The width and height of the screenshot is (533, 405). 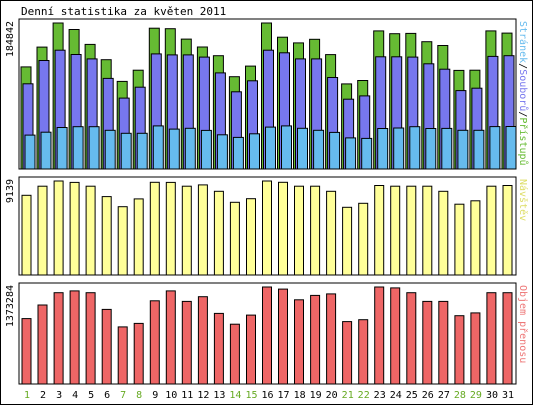 I want to click on x-label-day-1: 1, so click(x=27, y=395).